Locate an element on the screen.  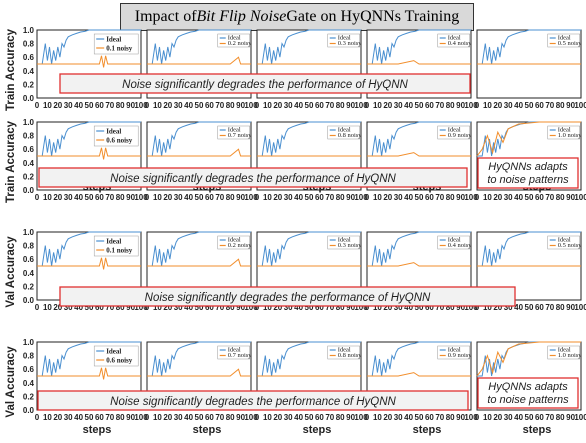
legend-noisy-label: 0.9 noisy is located at coordinates (460, 135).